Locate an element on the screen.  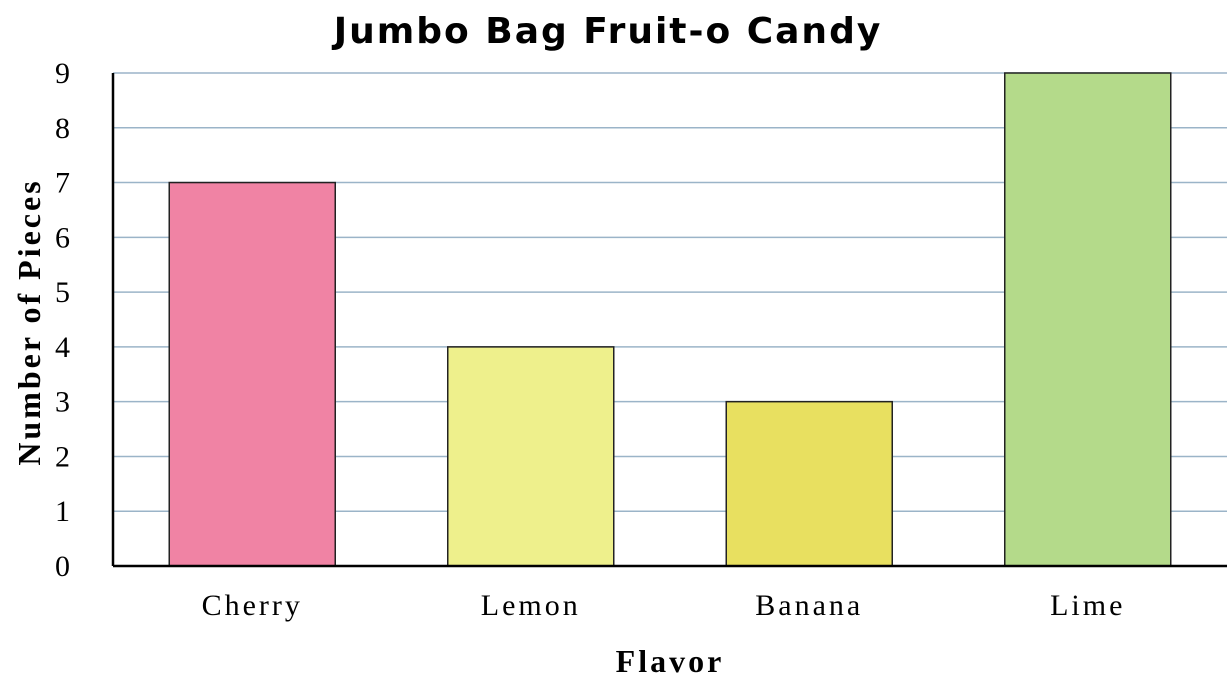
chart-title: Jumbo Bag Fruit-o Candy is located at coordinates (607, 31).